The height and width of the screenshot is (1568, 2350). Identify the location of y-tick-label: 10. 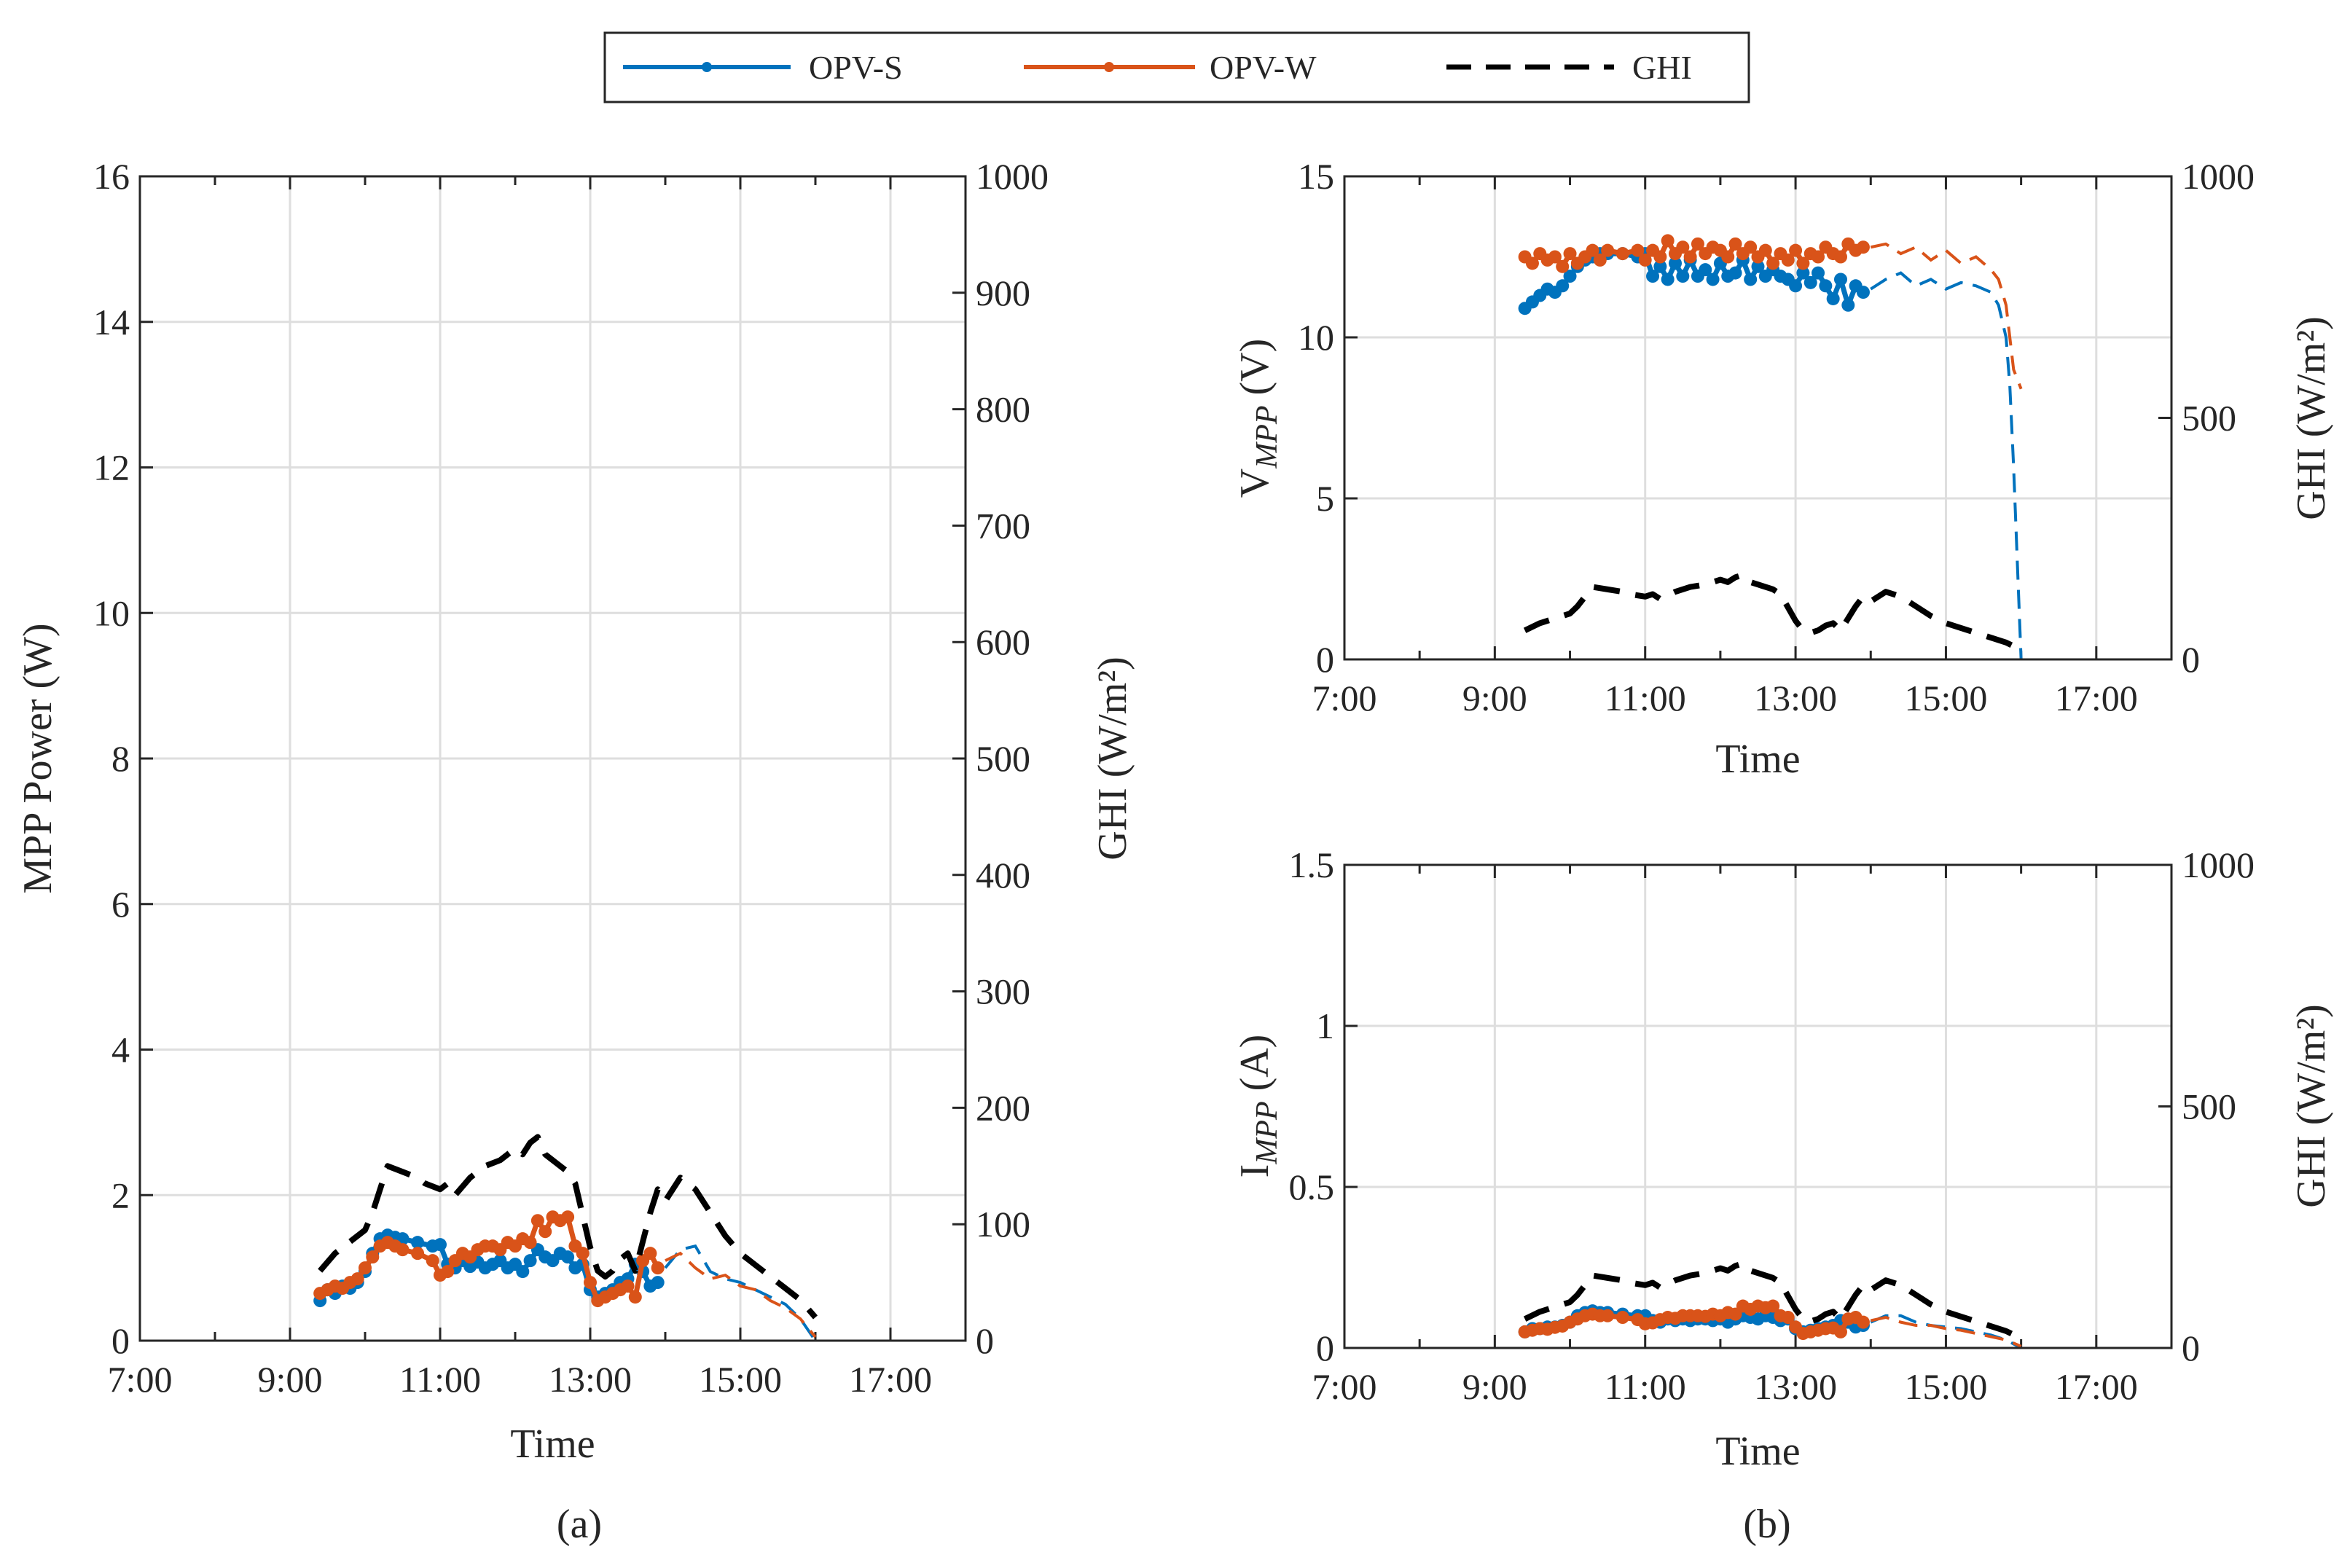
(1316, 337).